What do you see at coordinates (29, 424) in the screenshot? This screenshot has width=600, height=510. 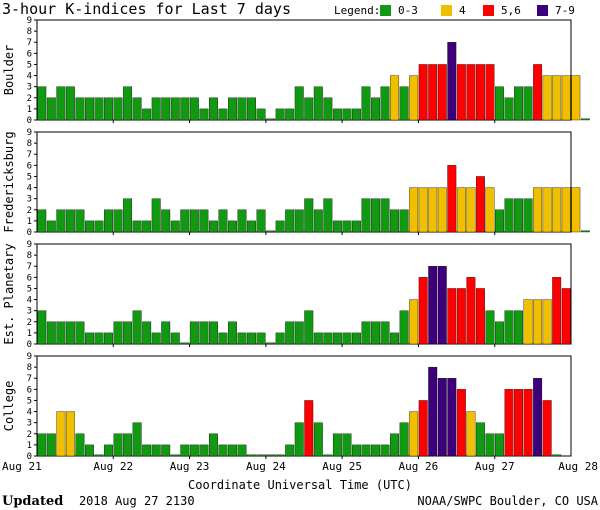 I see `y-tick-label: 3` at bounding box center [29, 424].